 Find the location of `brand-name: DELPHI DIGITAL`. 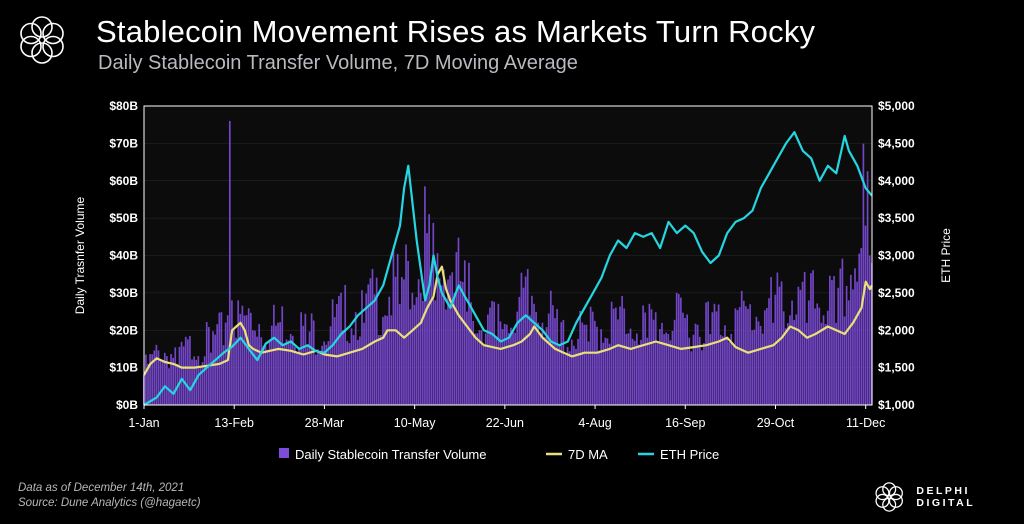

brand-name: DELPHI DIGITAL is located at coordinates (946, 497).